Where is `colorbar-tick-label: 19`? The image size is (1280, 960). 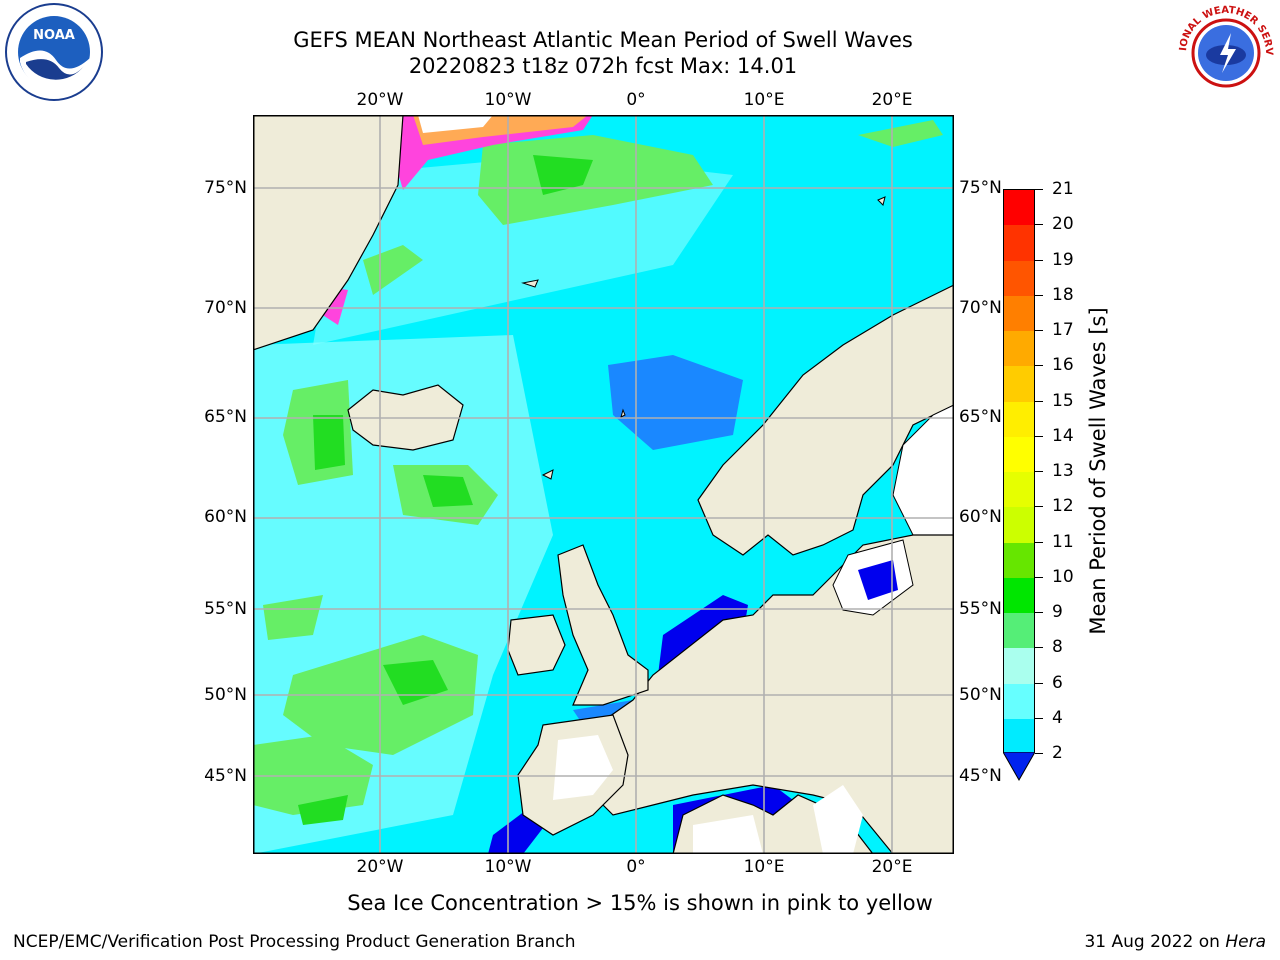 colorbar-tick-label: 19 is located at coordinates (1063, 259).